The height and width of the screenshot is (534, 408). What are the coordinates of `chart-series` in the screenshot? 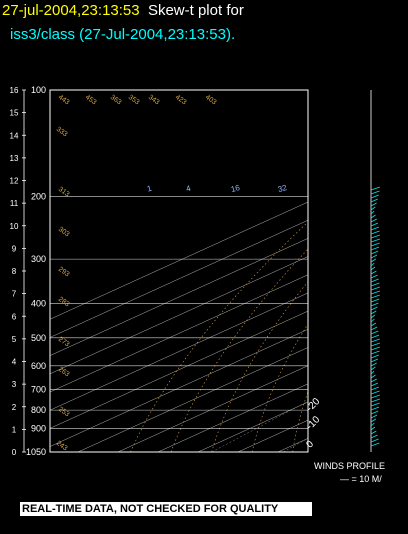 It's located at (372, 299).